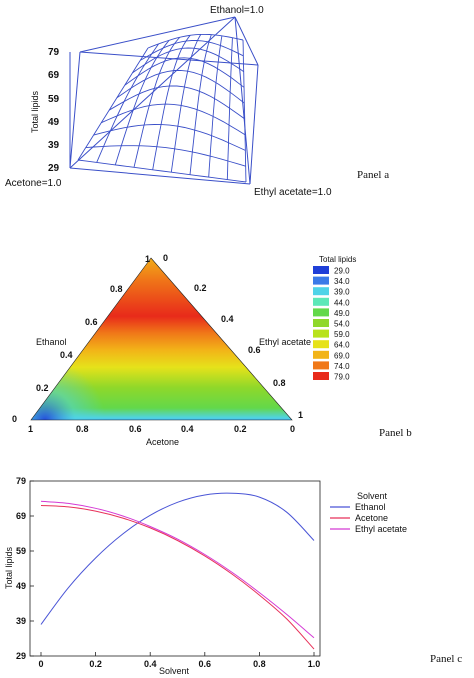 This screenshot has height=678, width=474. I want to click on x-tick-label: 0.2, so click(95, 664).